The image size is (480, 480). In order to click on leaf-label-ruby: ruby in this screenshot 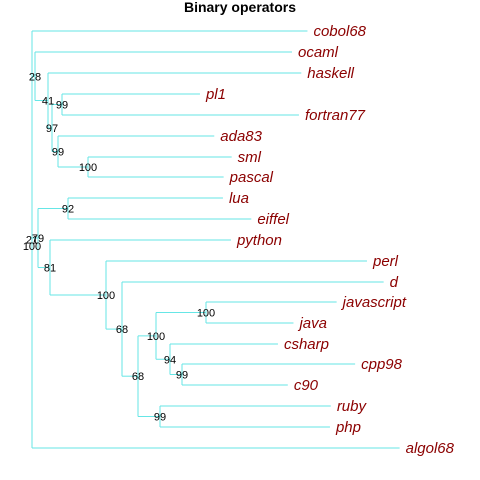, I will do `click(352, 406)`.